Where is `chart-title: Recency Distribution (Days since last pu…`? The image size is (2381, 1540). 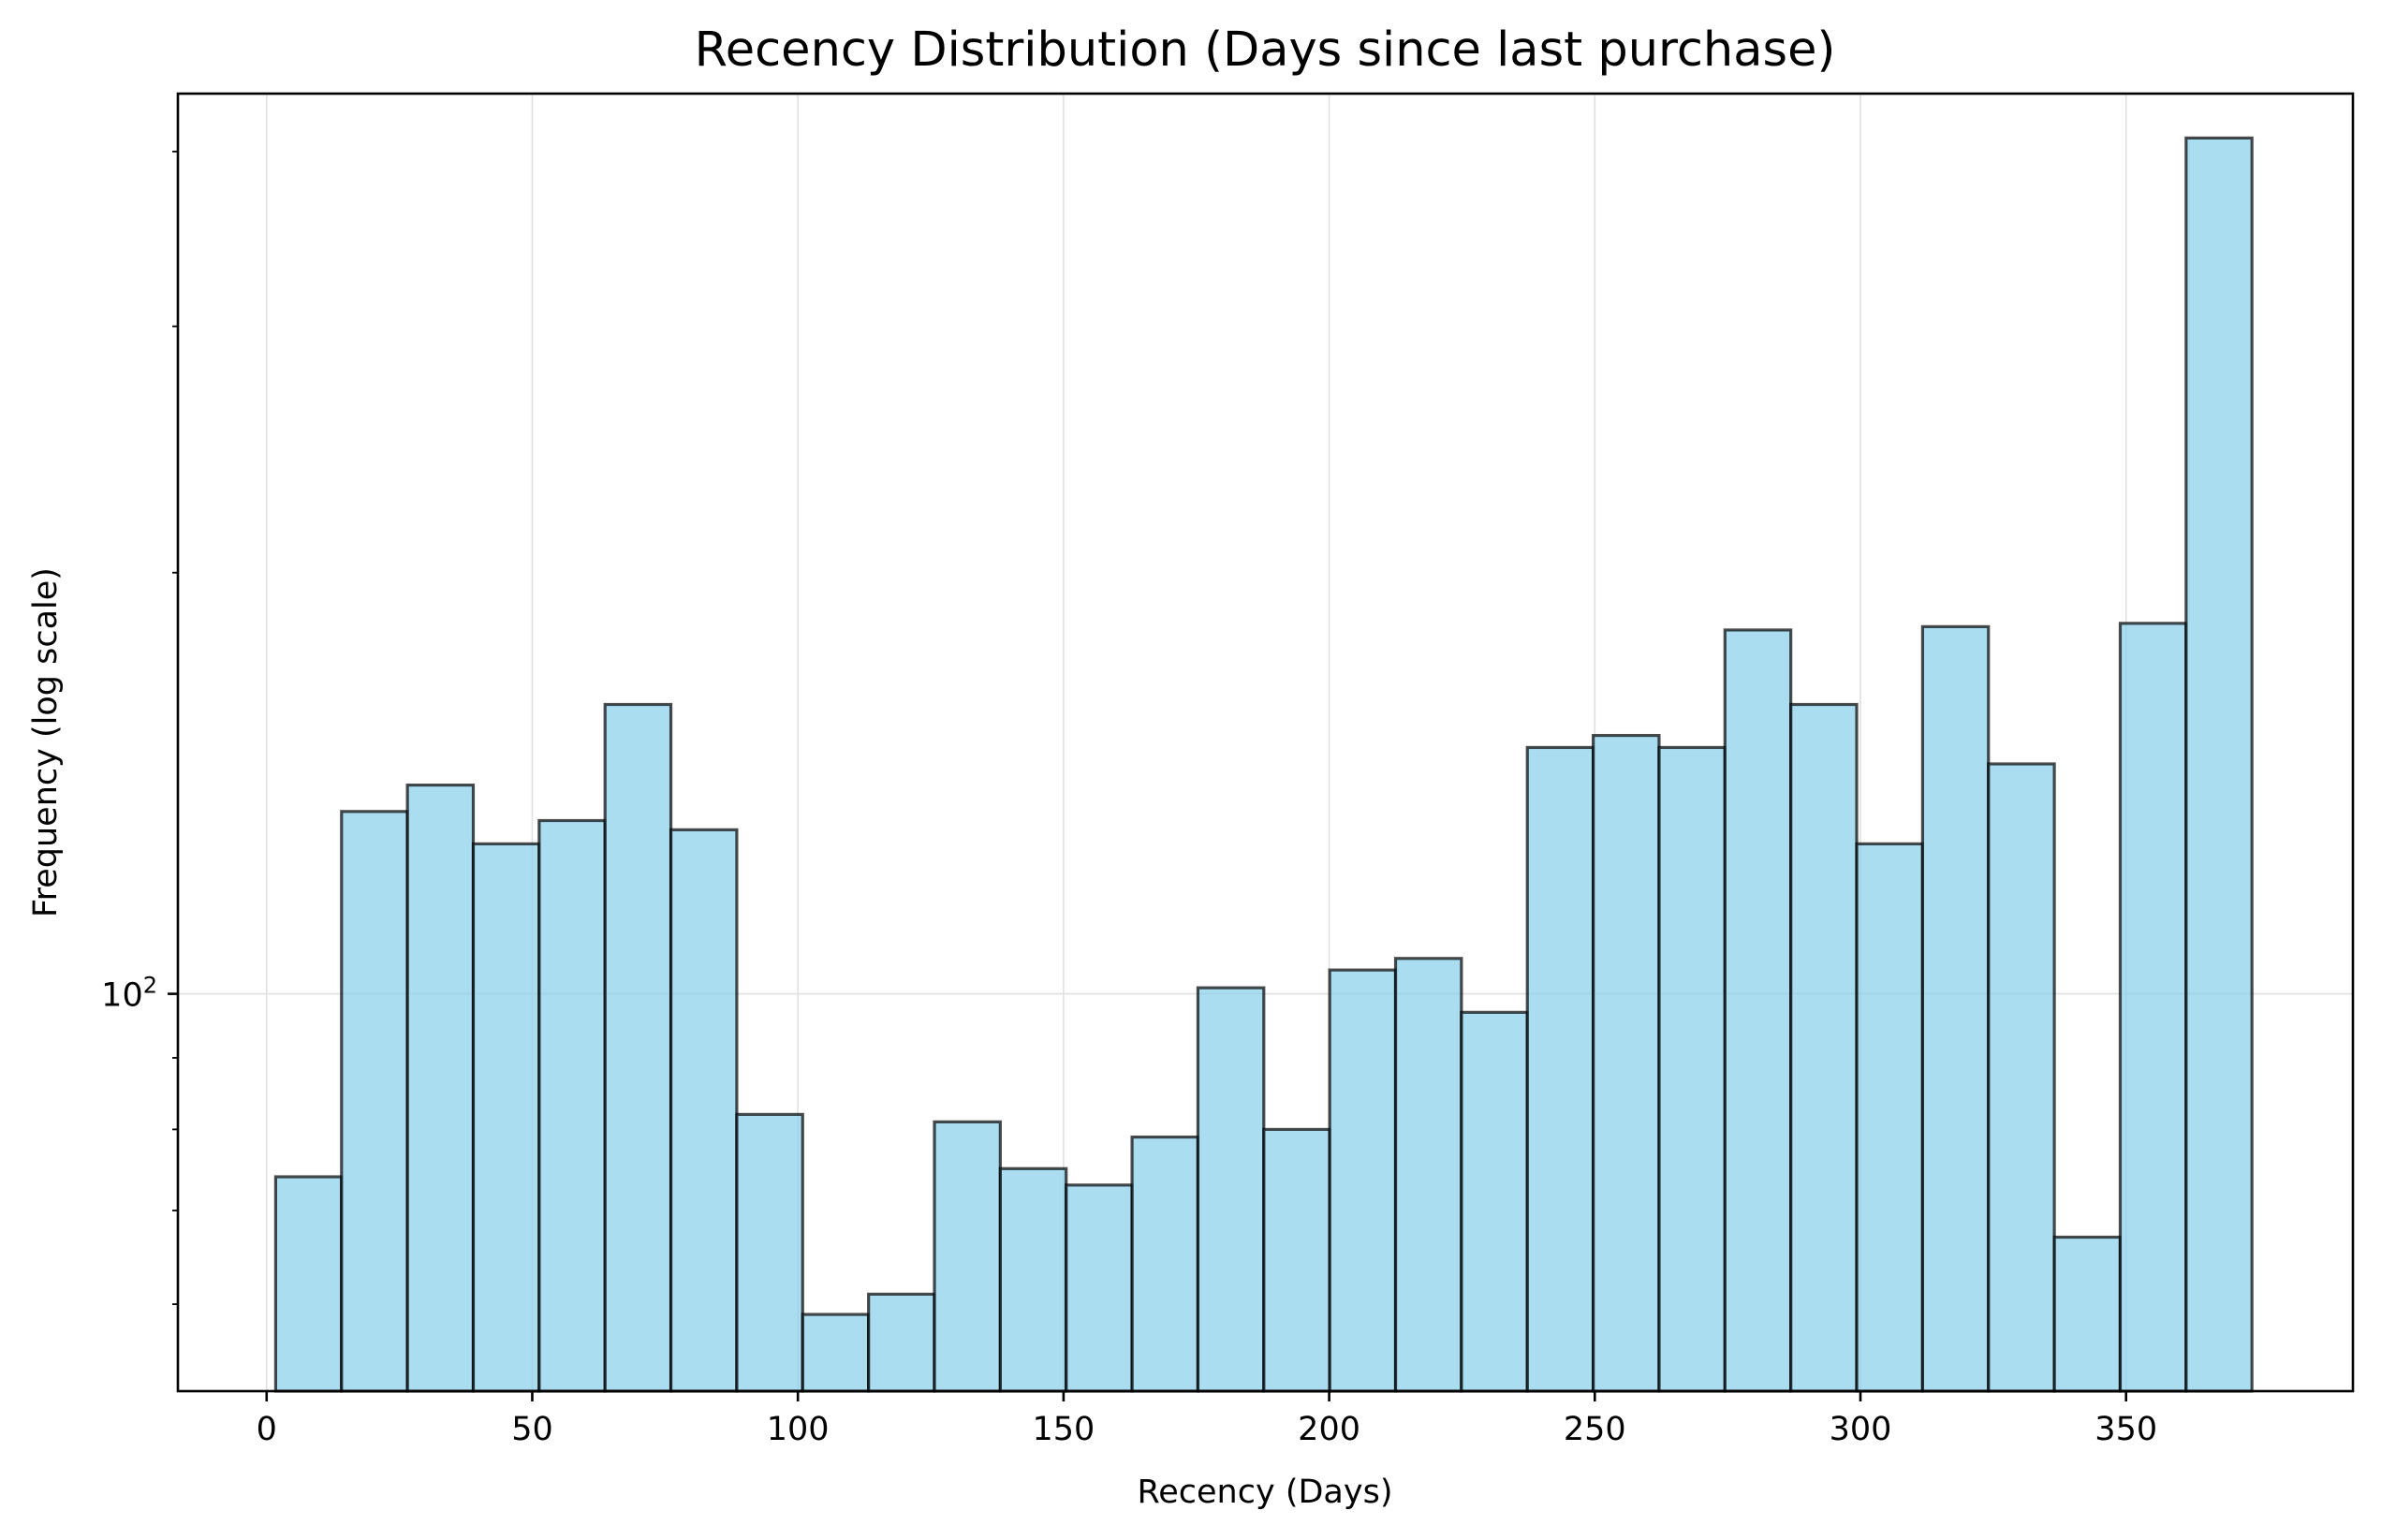
chart-title: Recency Distribution (Days since last pu… is located at coordinates (1265, 50).